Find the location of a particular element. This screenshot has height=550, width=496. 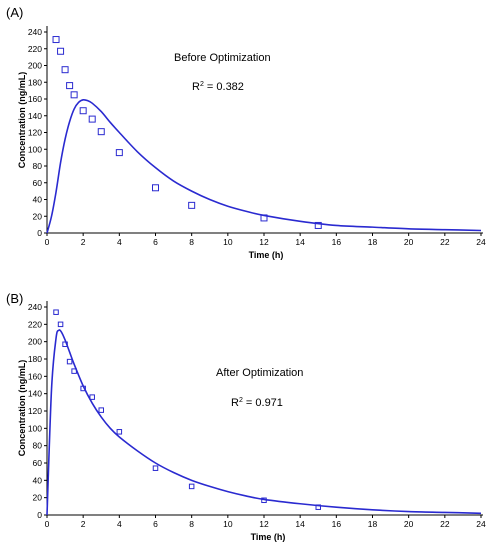

annotation-title: After Optimization is located at coordinates (259, 373).